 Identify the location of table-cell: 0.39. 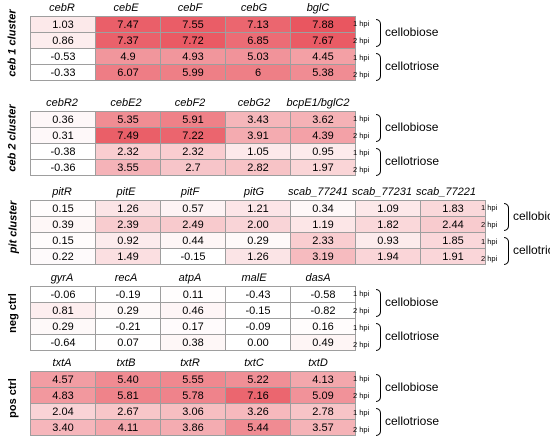
(63, 224).